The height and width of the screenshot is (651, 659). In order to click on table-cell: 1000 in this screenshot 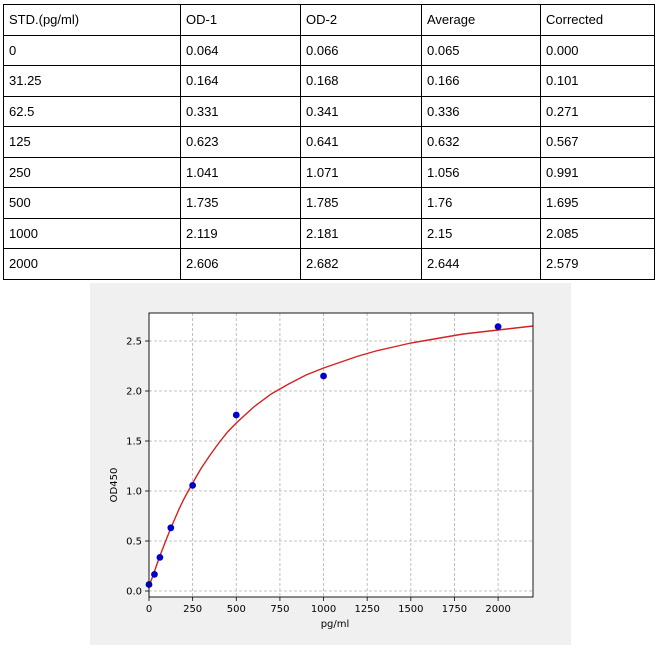, I will do `click(92, 233)`.